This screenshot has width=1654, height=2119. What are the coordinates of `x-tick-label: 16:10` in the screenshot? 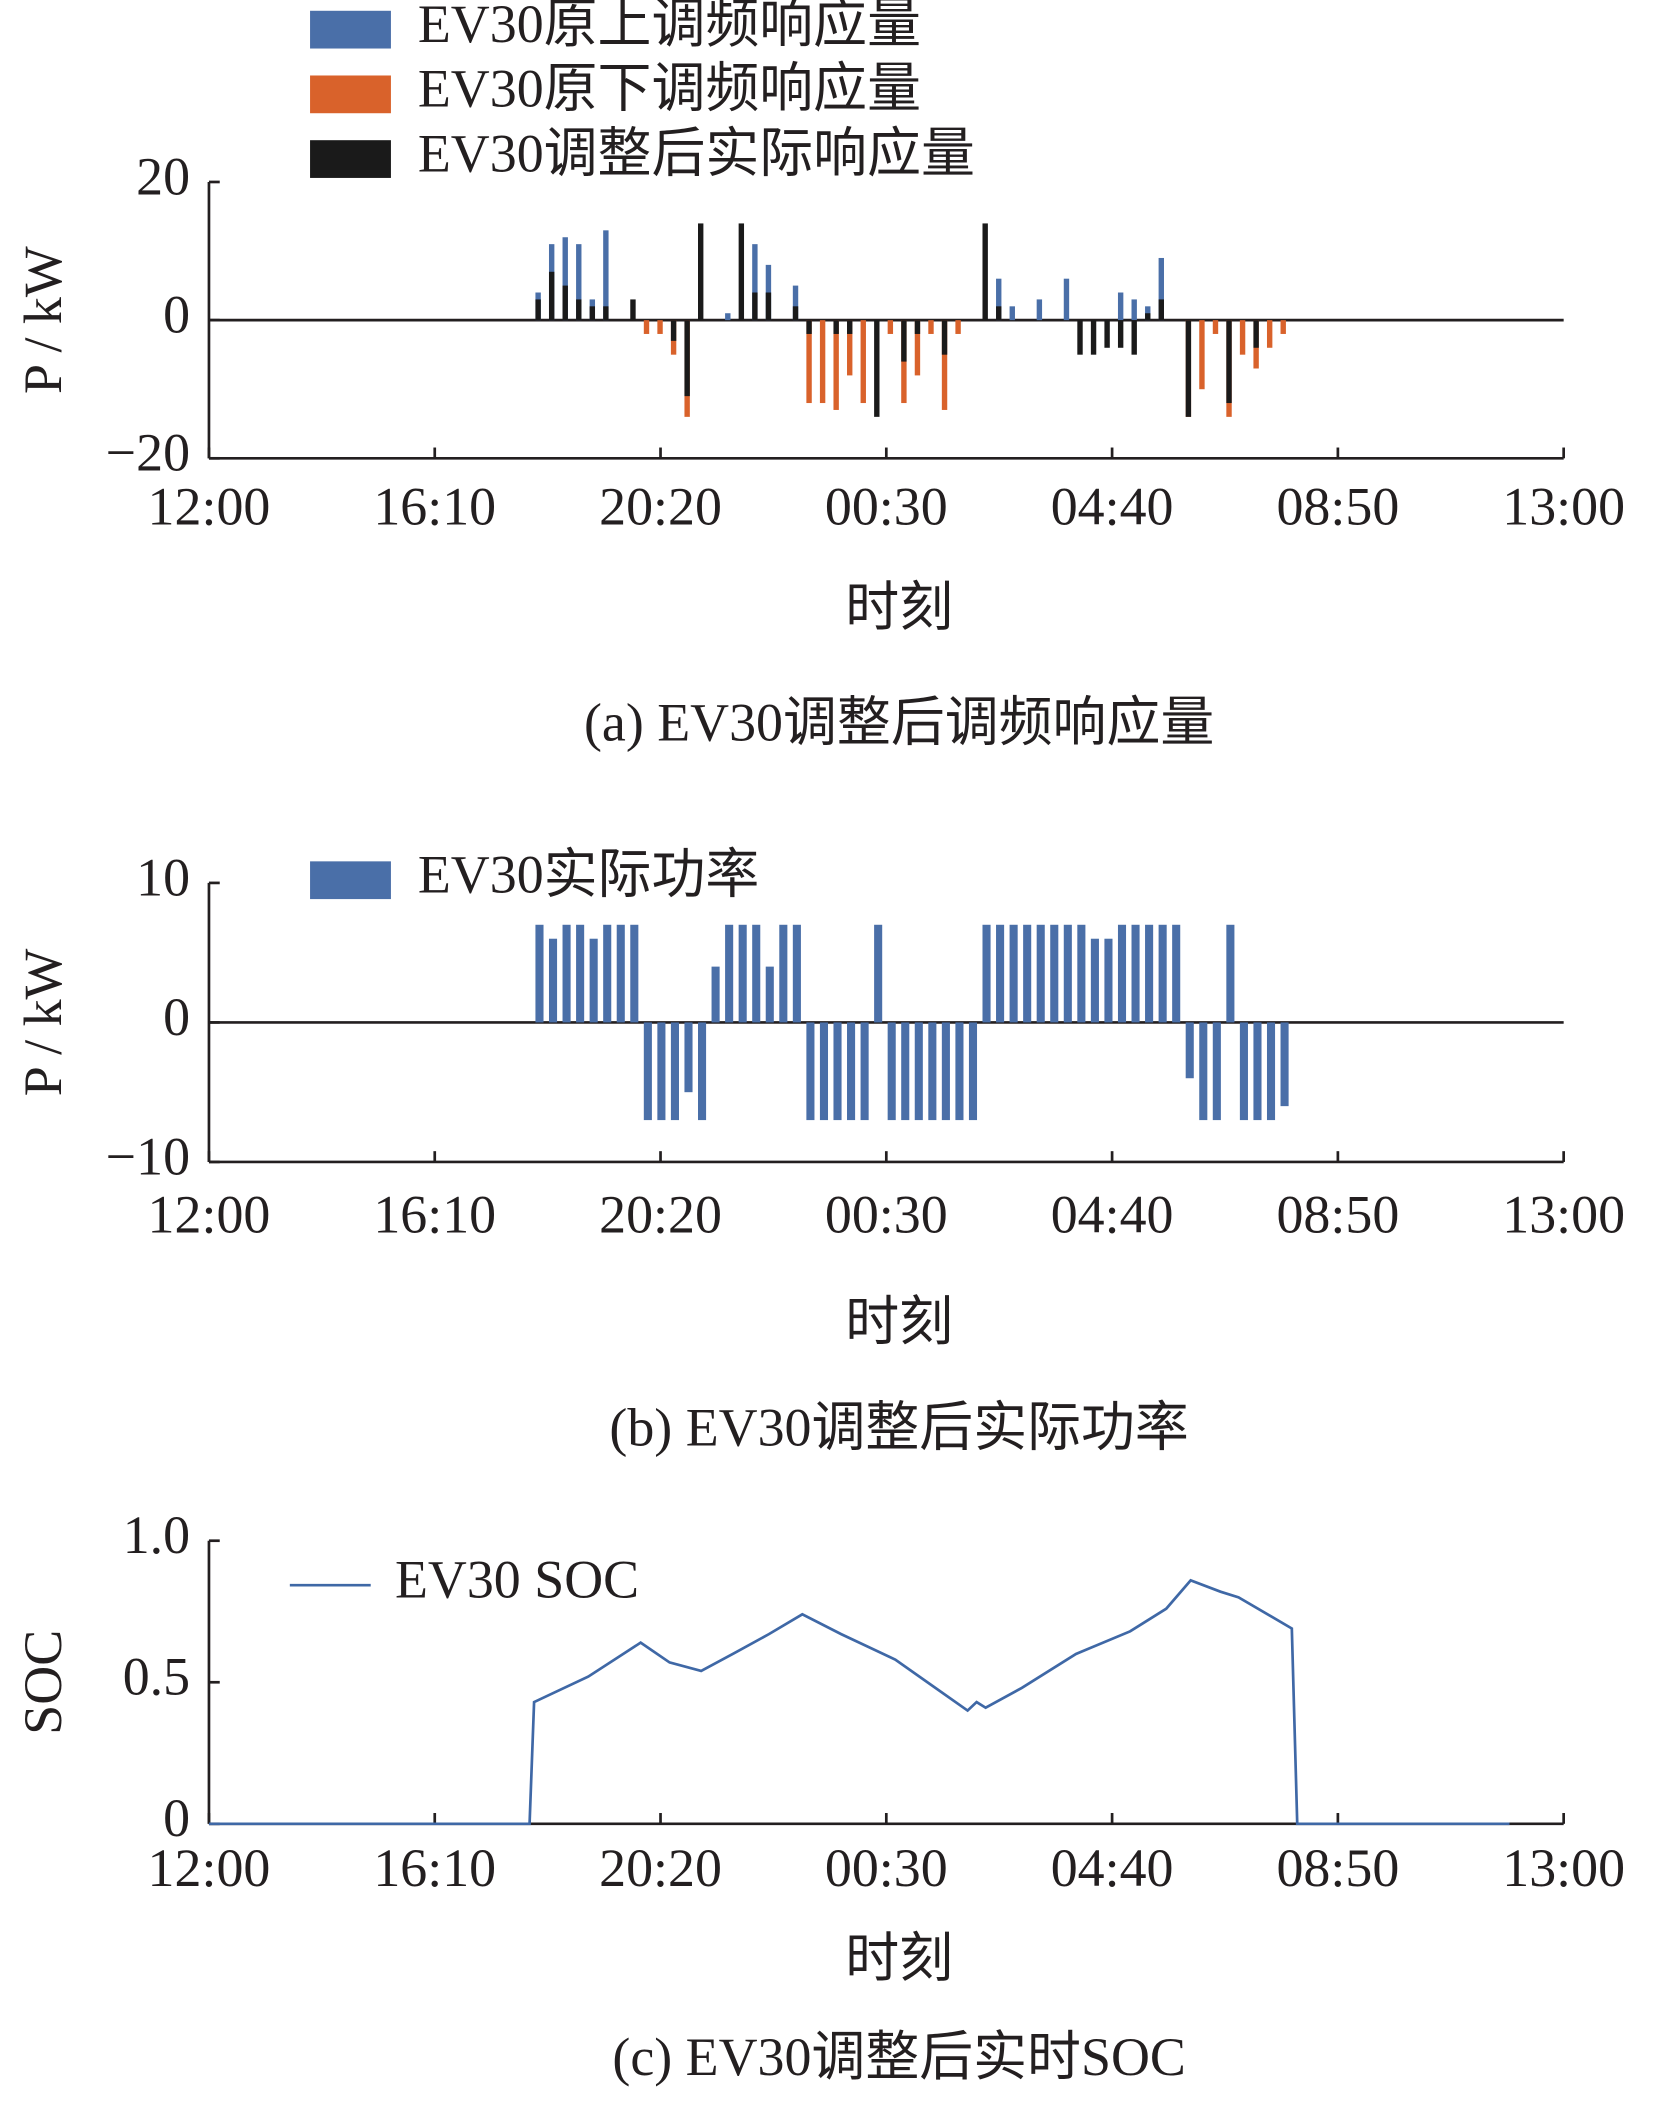 It's located at (434, 507).